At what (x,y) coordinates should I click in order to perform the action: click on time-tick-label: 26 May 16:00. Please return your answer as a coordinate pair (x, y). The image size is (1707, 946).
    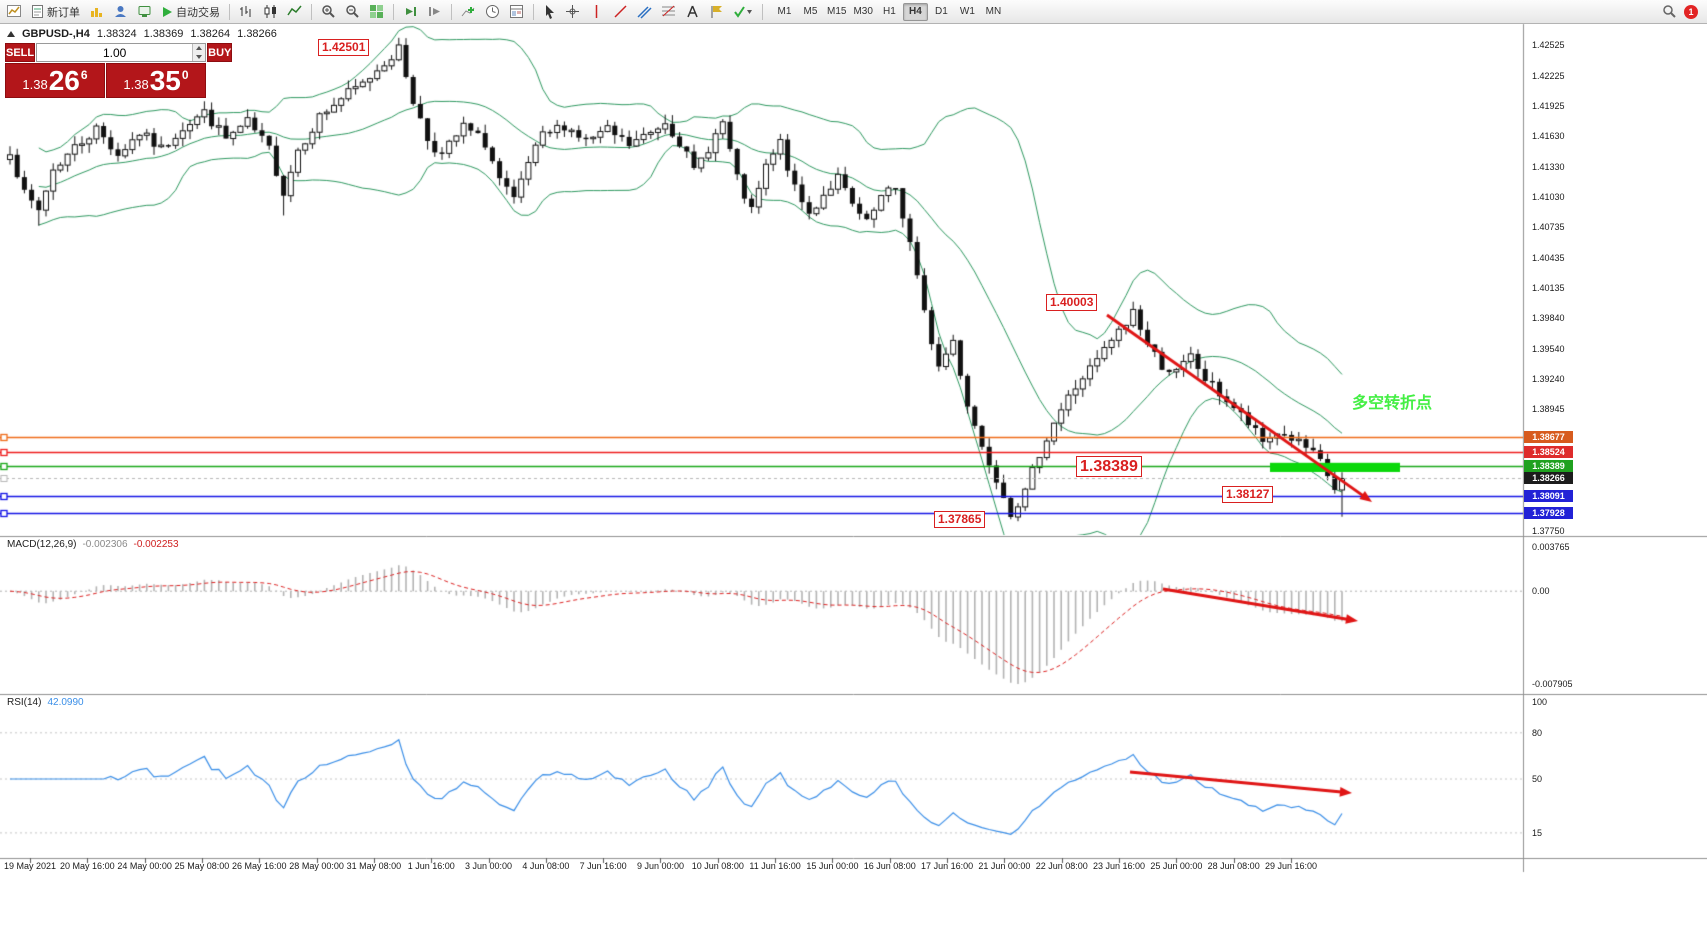
    Looking at the image, I should click on (259, 866).